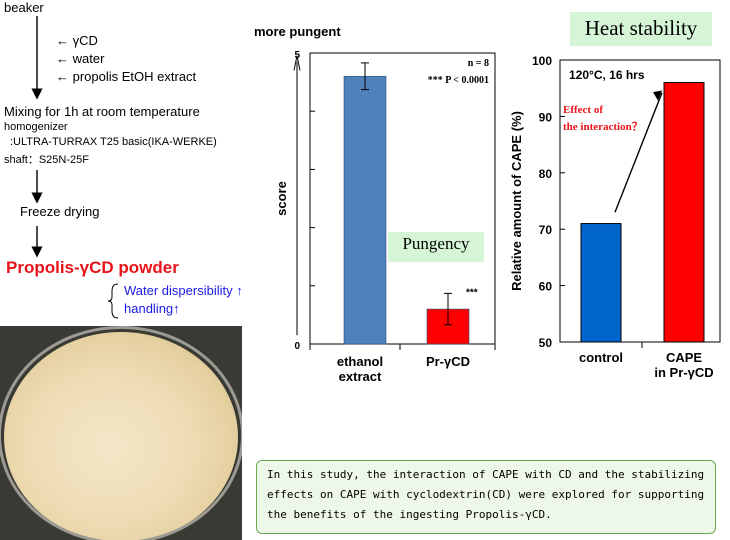 This screenshot has height=540, width=730. I want to click on chart2-ytick-label: 90, so click(546, 117).